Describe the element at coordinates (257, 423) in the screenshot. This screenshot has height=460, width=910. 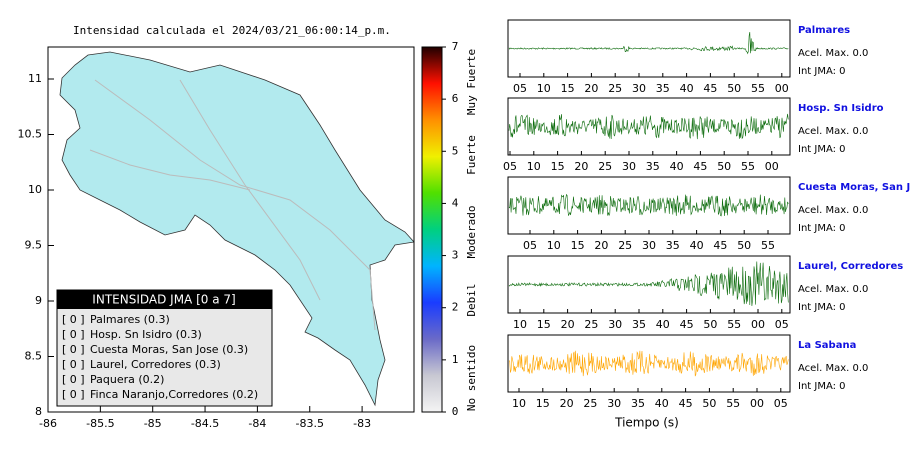
I see `x-tick-label: -84` at that location.